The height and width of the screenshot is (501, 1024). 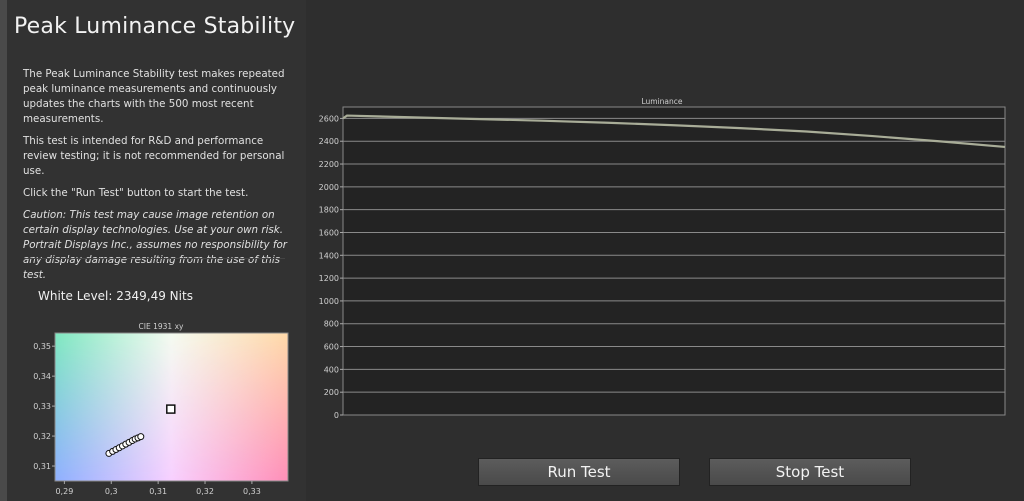 I want to click on y-tick-label: 600, so click(x=331, y=347).